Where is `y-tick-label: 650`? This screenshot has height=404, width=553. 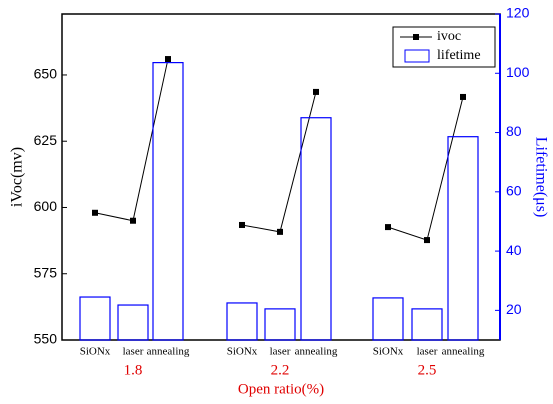
y-tick-label: 650 is located at coordinates (46, 74).